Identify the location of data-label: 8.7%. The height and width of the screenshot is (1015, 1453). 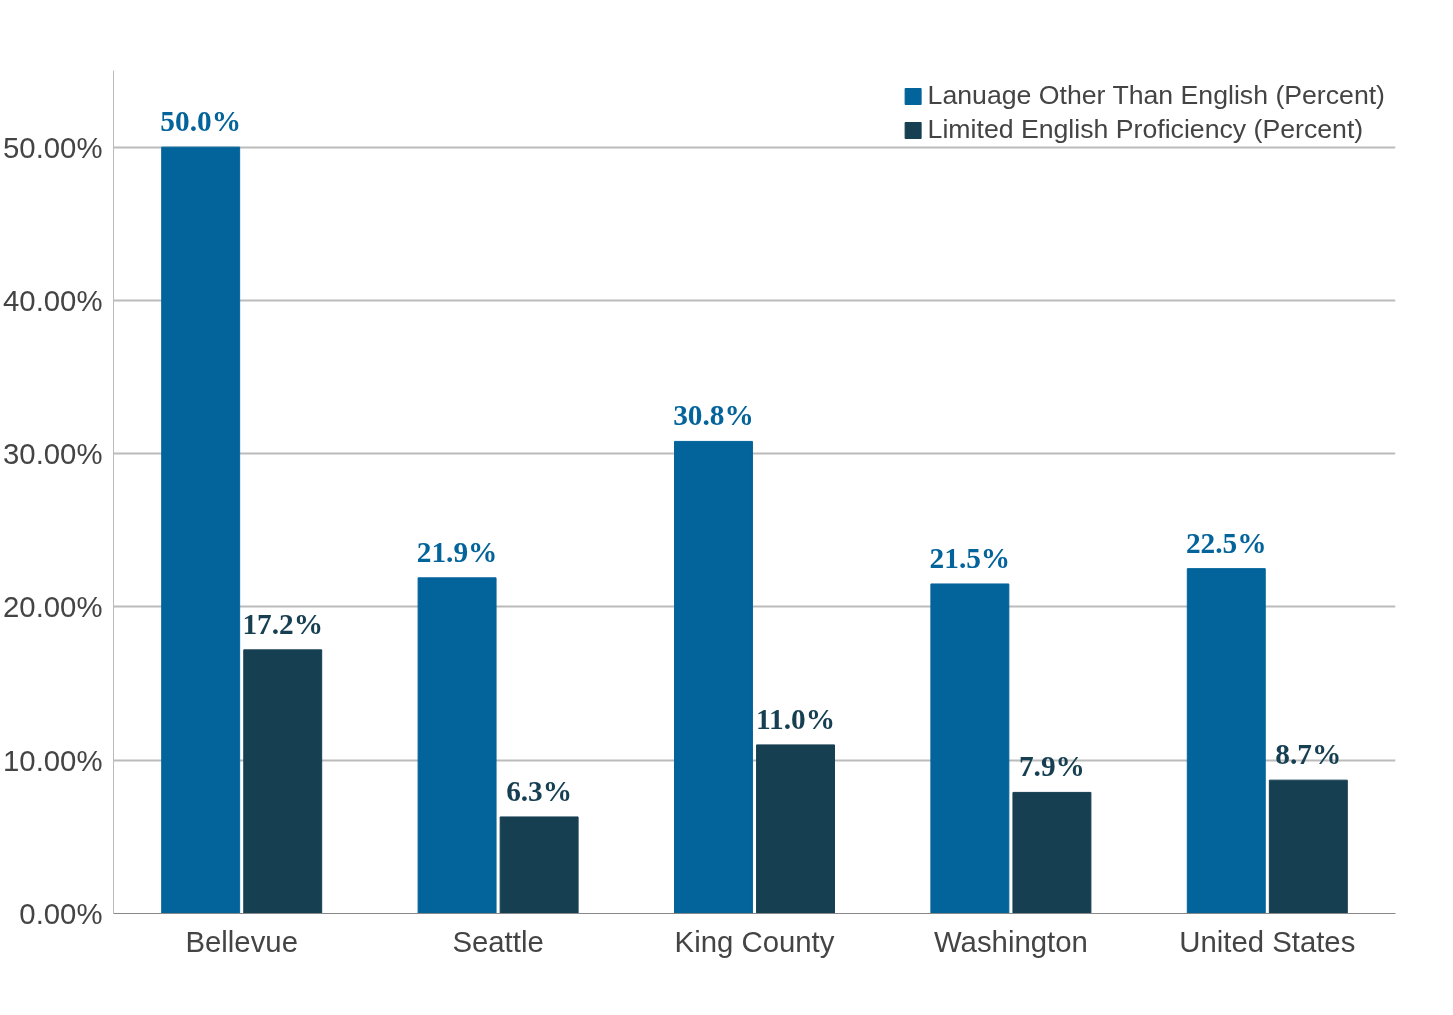
(1308, 754).